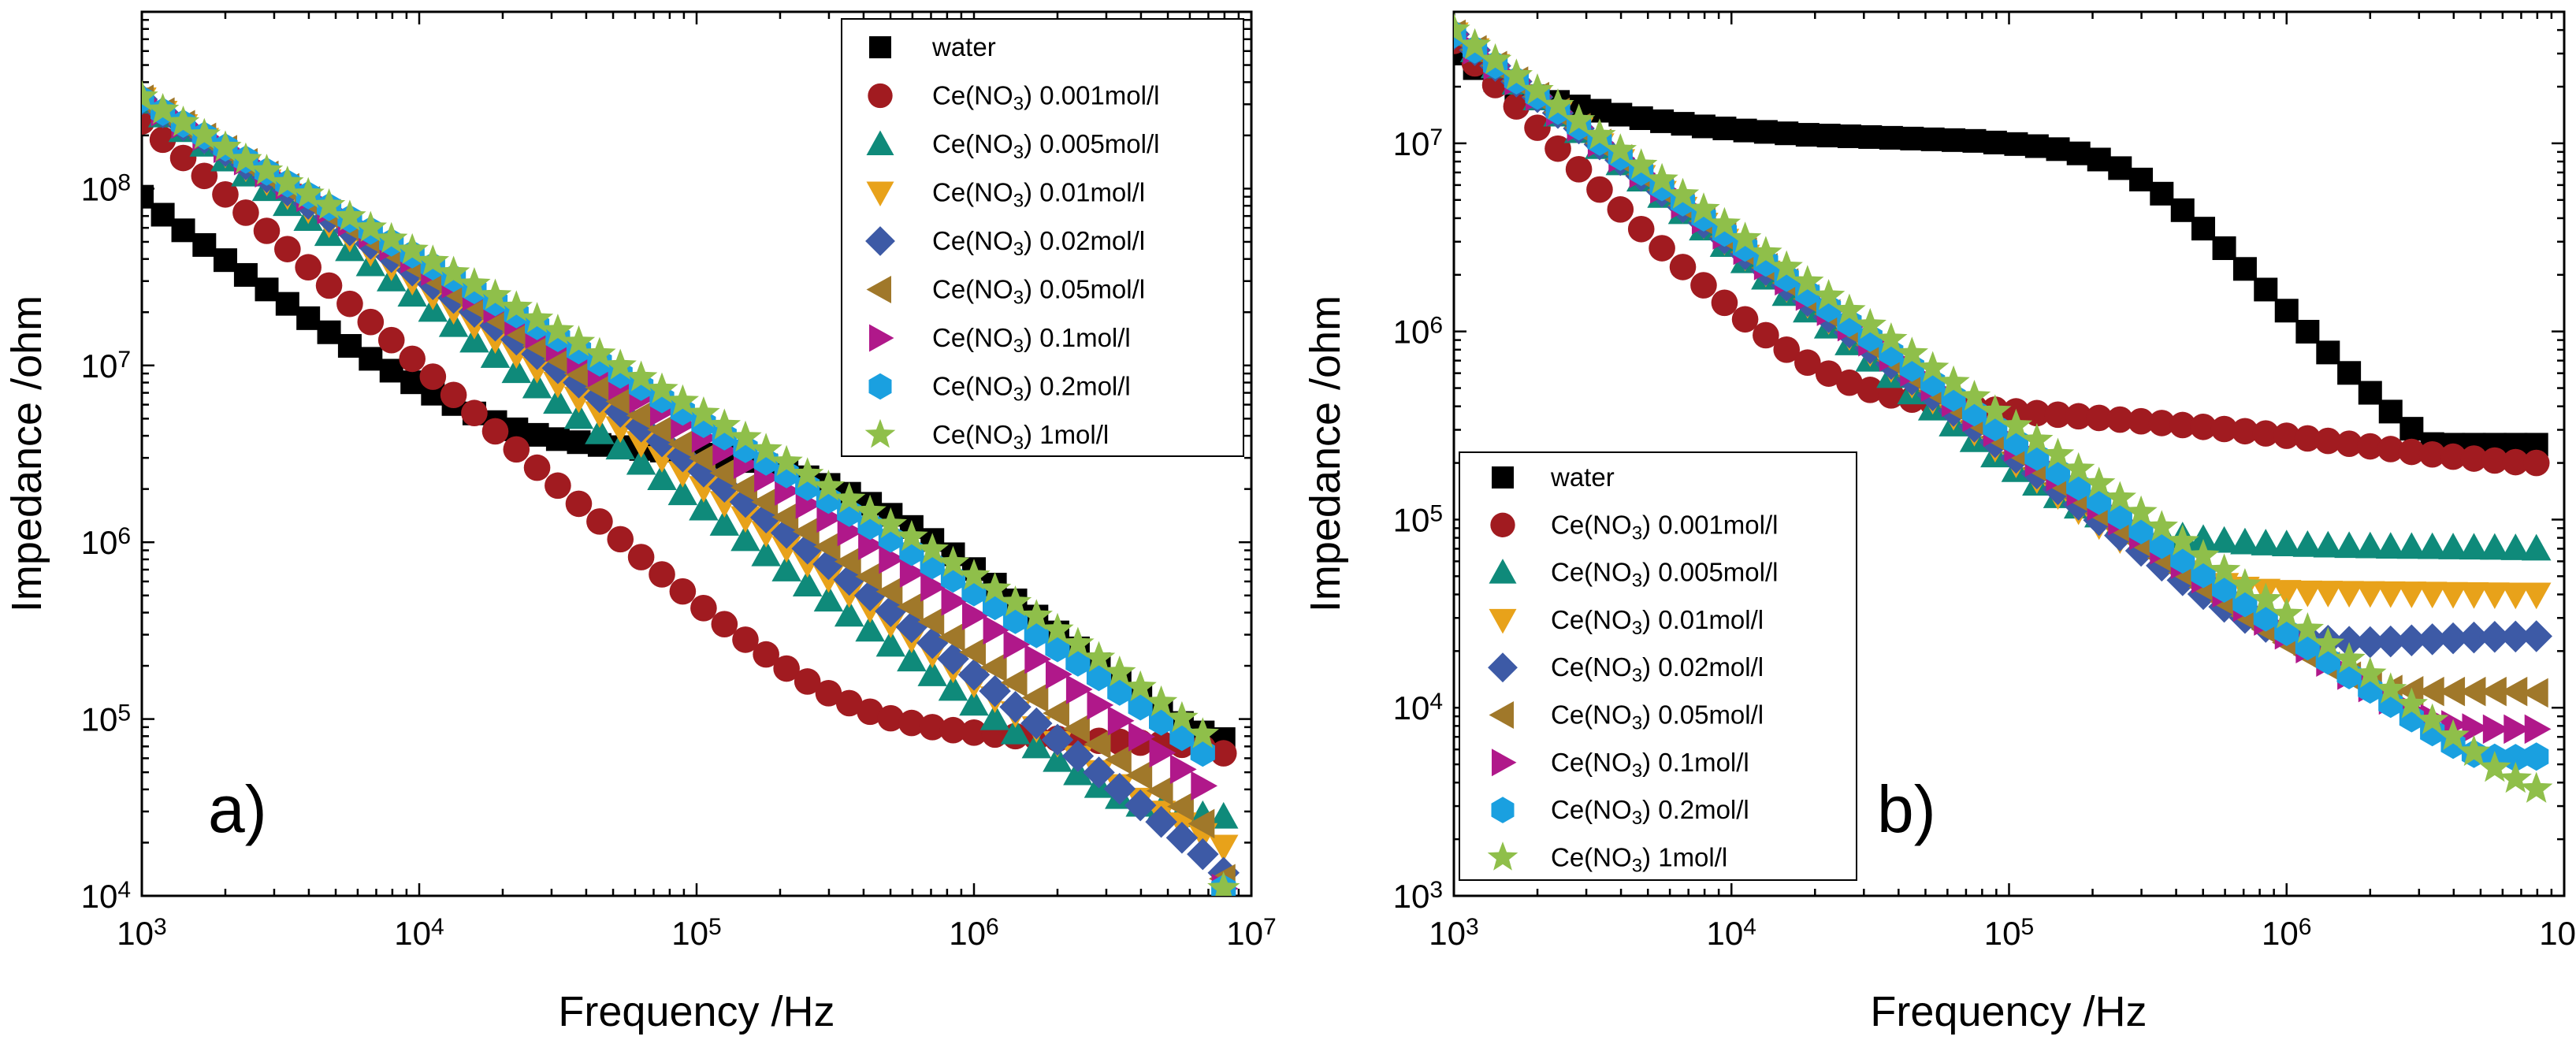  I want to click on legend-label: Ce(NO3) 0.2mol/l, so click(1031, 389).